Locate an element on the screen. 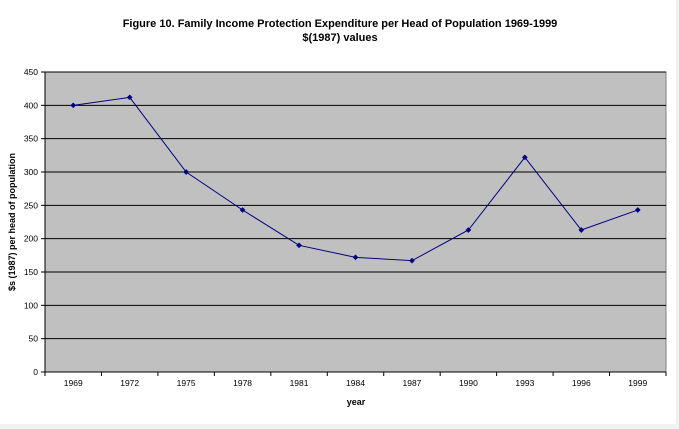  x-axis-title: year is located at coordinates (356, 402).